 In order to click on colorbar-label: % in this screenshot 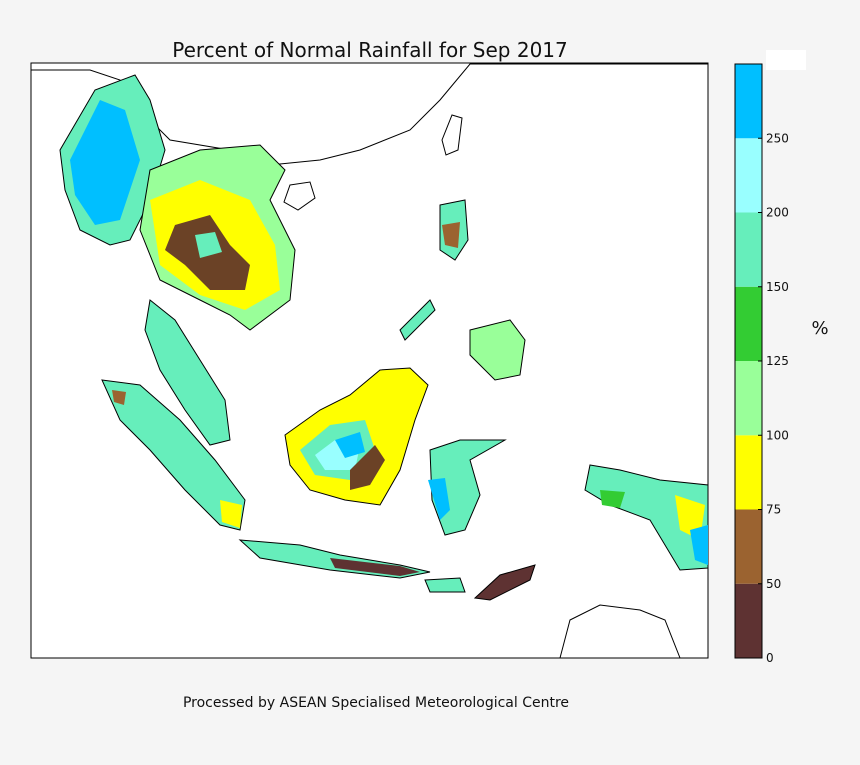, I will do `click(819, 328)`.